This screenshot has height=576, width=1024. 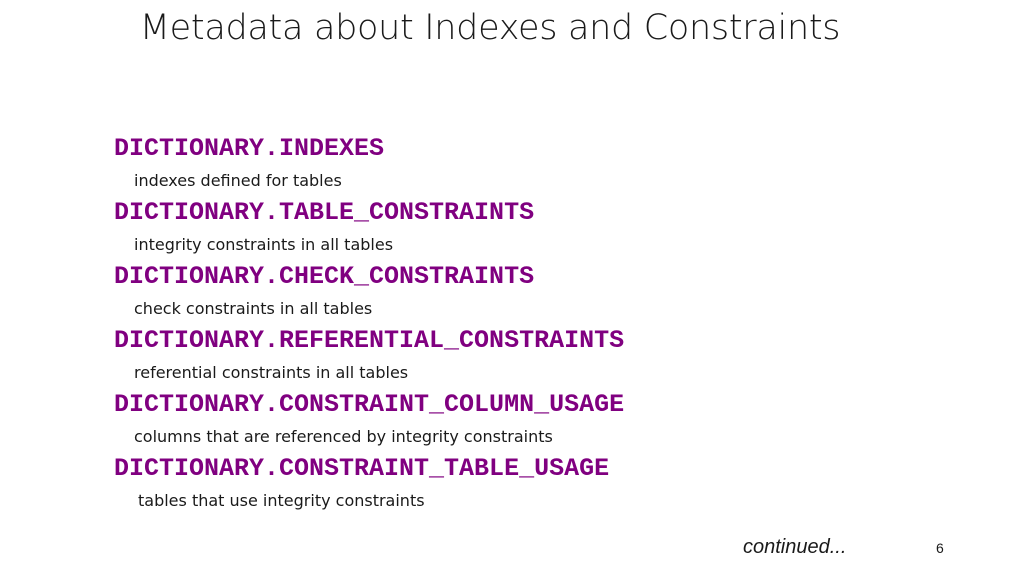 I want to click on entry-description: tables that use integrity constraints, so click(x=514, y=500).